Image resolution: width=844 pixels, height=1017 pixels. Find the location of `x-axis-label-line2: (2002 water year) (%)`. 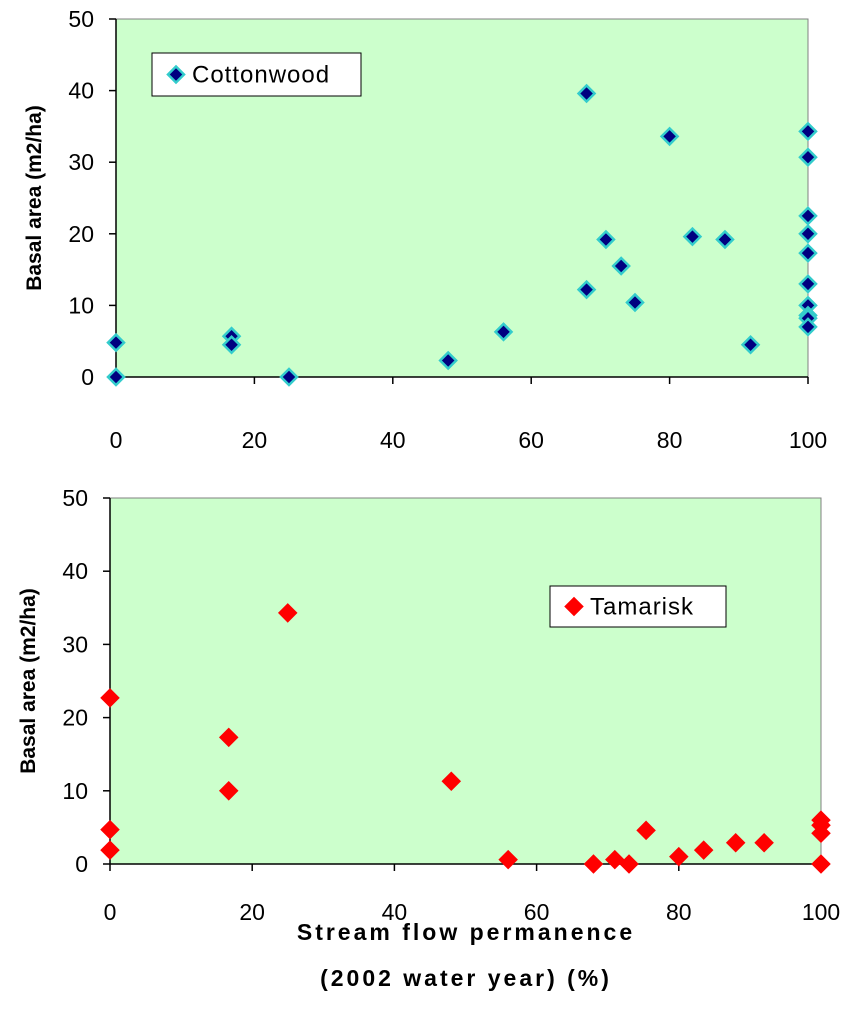

x-axis-label-line2: (2002 water year) (%) is located at coordinates (466, 978).